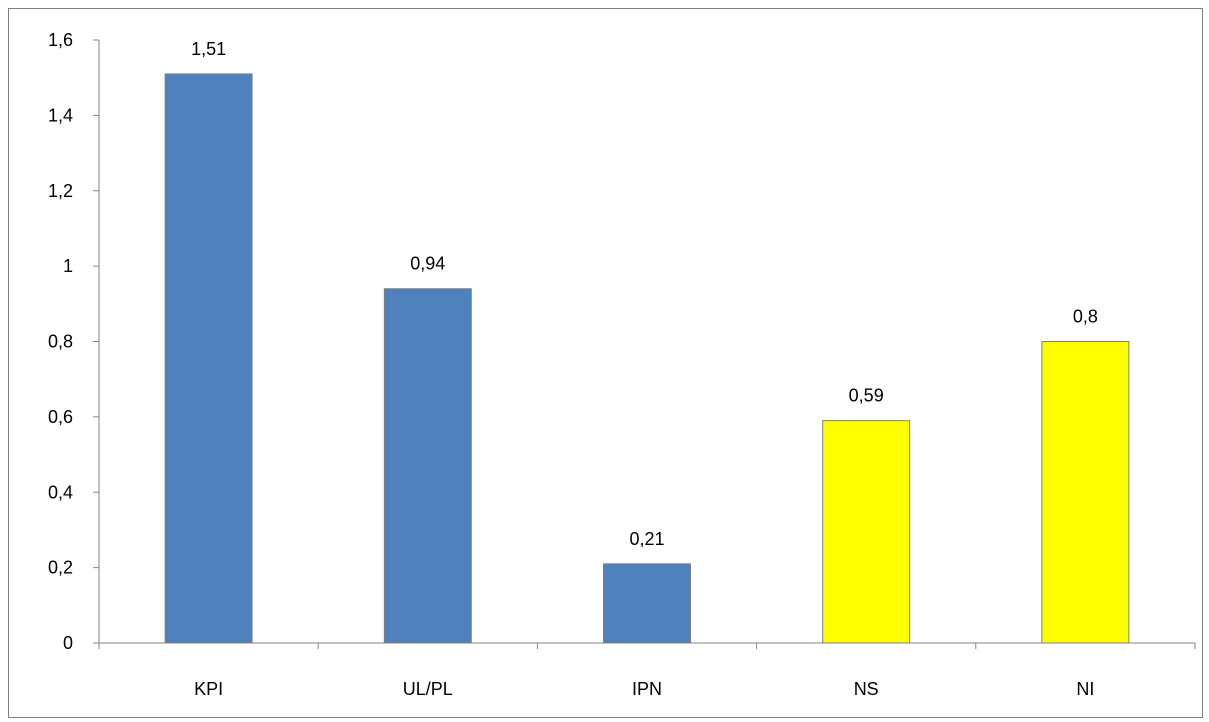 Image resolution: width=1209 pixels, height=722 pixels. I want to click on data-label: 0,21, so click(646, 539).